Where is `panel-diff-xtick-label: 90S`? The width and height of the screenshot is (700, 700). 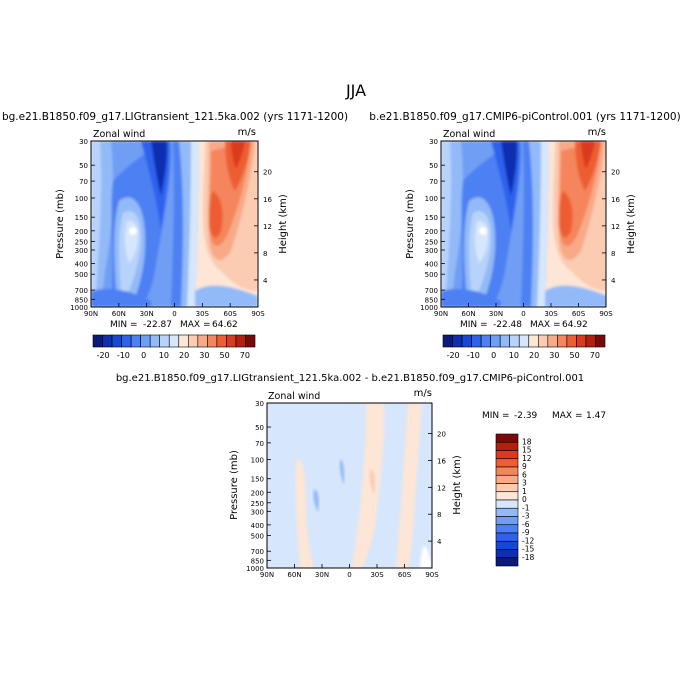 panel-diff-xtick-label: 90S is located at coordinates (432, 575).